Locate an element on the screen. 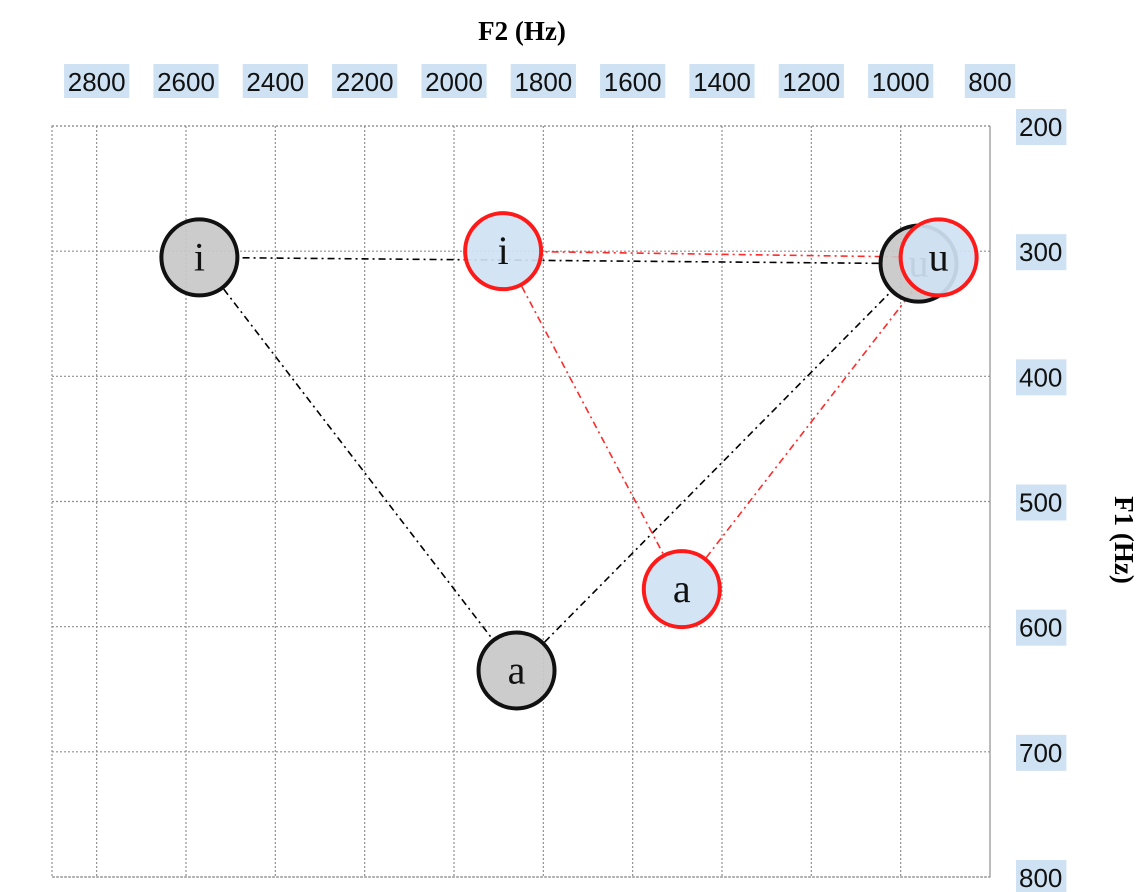 This screenshot has width=1140, height=892. x-tick-label: 2000 is located at coordinates (454, 82).